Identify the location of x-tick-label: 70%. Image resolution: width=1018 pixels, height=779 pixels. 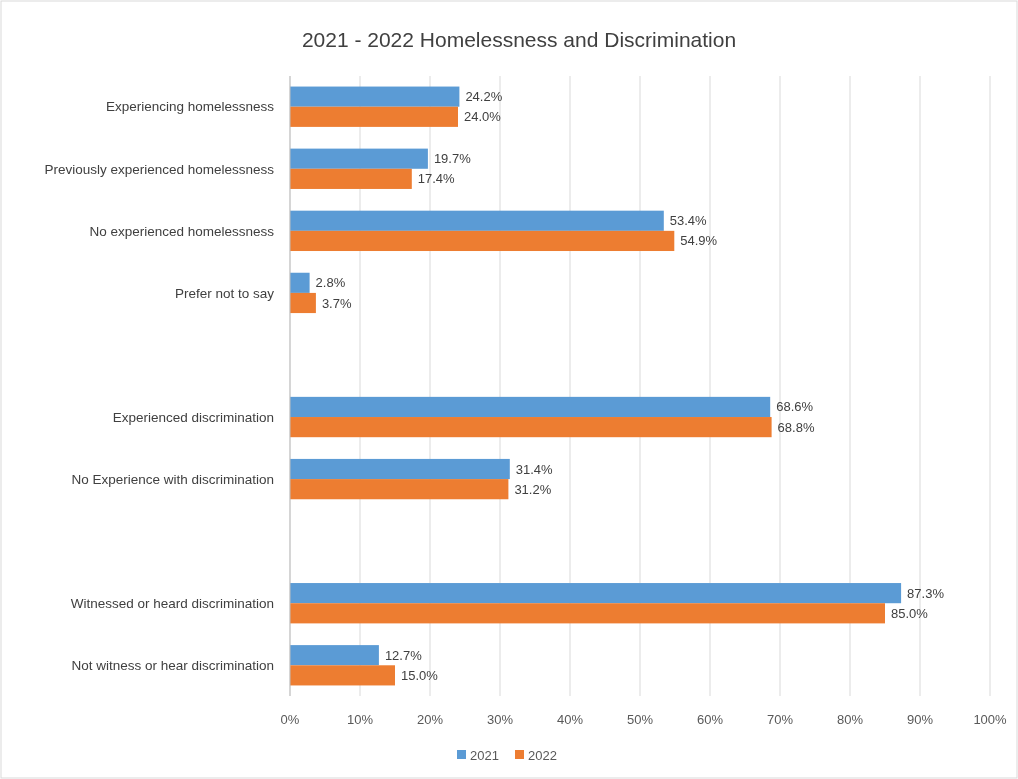
(780, 719).